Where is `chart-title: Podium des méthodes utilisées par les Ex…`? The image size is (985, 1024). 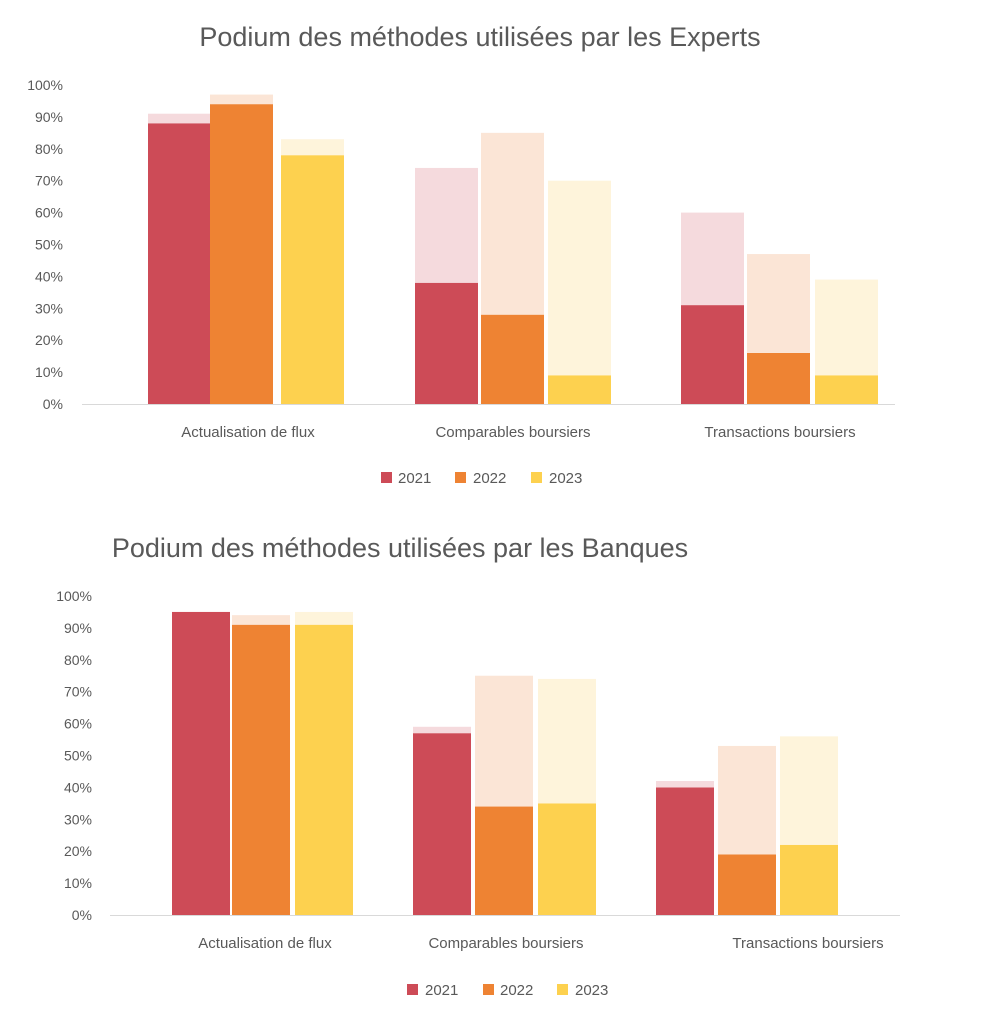 chart-title: Podium des méthodes utilisées par les Ex… is located at coordinates (480, 37).